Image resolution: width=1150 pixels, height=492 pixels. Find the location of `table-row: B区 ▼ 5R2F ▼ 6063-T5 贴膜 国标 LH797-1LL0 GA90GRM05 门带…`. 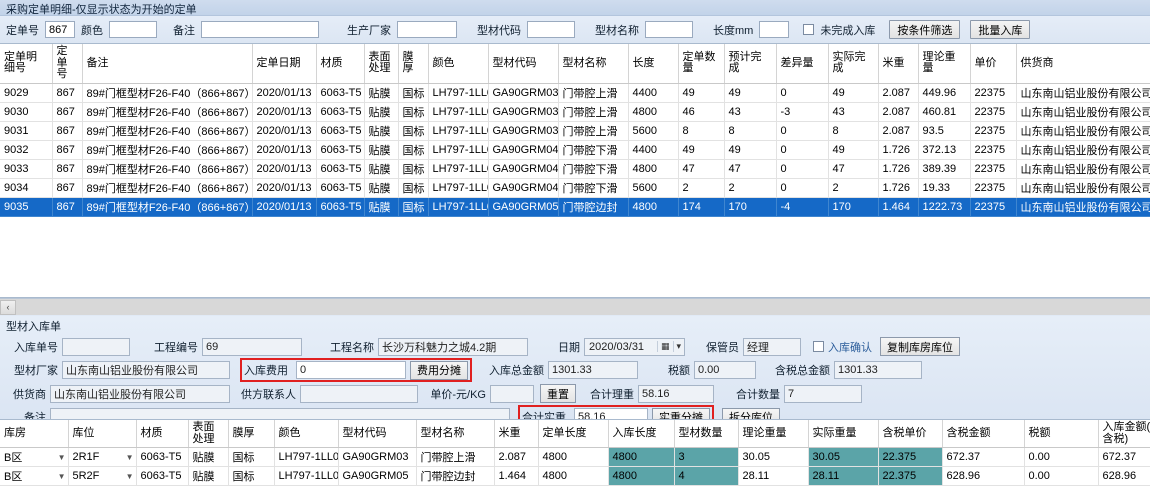

table-row: B区 ▼ 5R2F ▼ 6063-T5 贴膜 国标 LH797-1LL0 GA90GRM05 门带… is located at coordinates (575, 476).